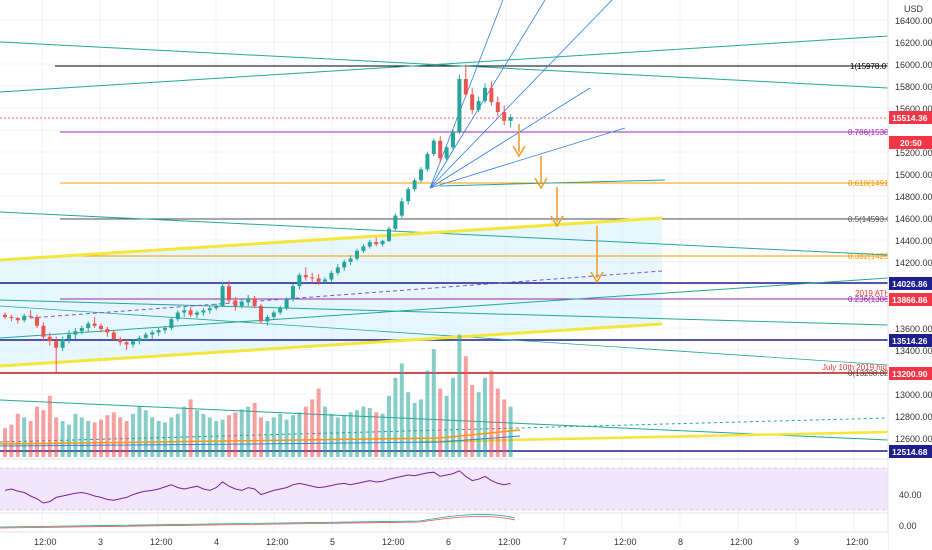 Image resolution: width=932 pixels, height=550 pixels. Describe the element at coordinates (913, 109) in the screenshot. I see `price-tick-label: 15600.00` at that location.